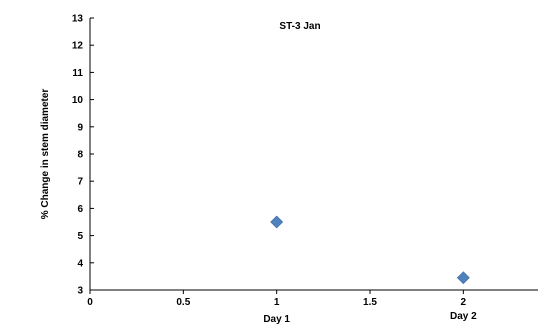  What do you see at coordinates (80, 155) in the screenshot?
I see `y-tick-label: 8` at bounding box center [80, 155].